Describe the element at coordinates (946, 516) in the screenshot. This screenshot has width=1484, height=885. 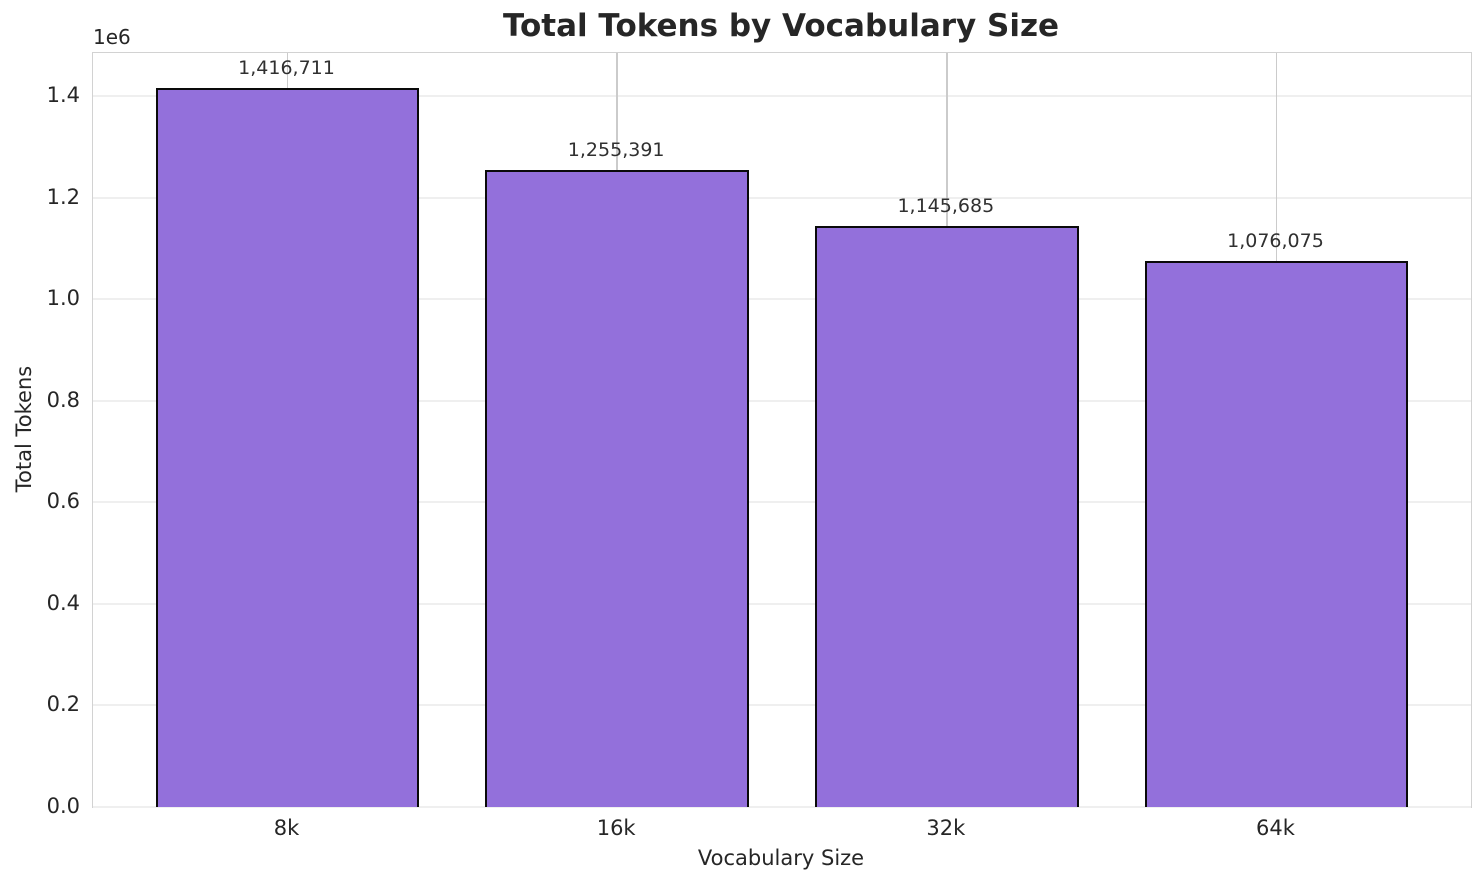
I see `bar-32k` at that location.